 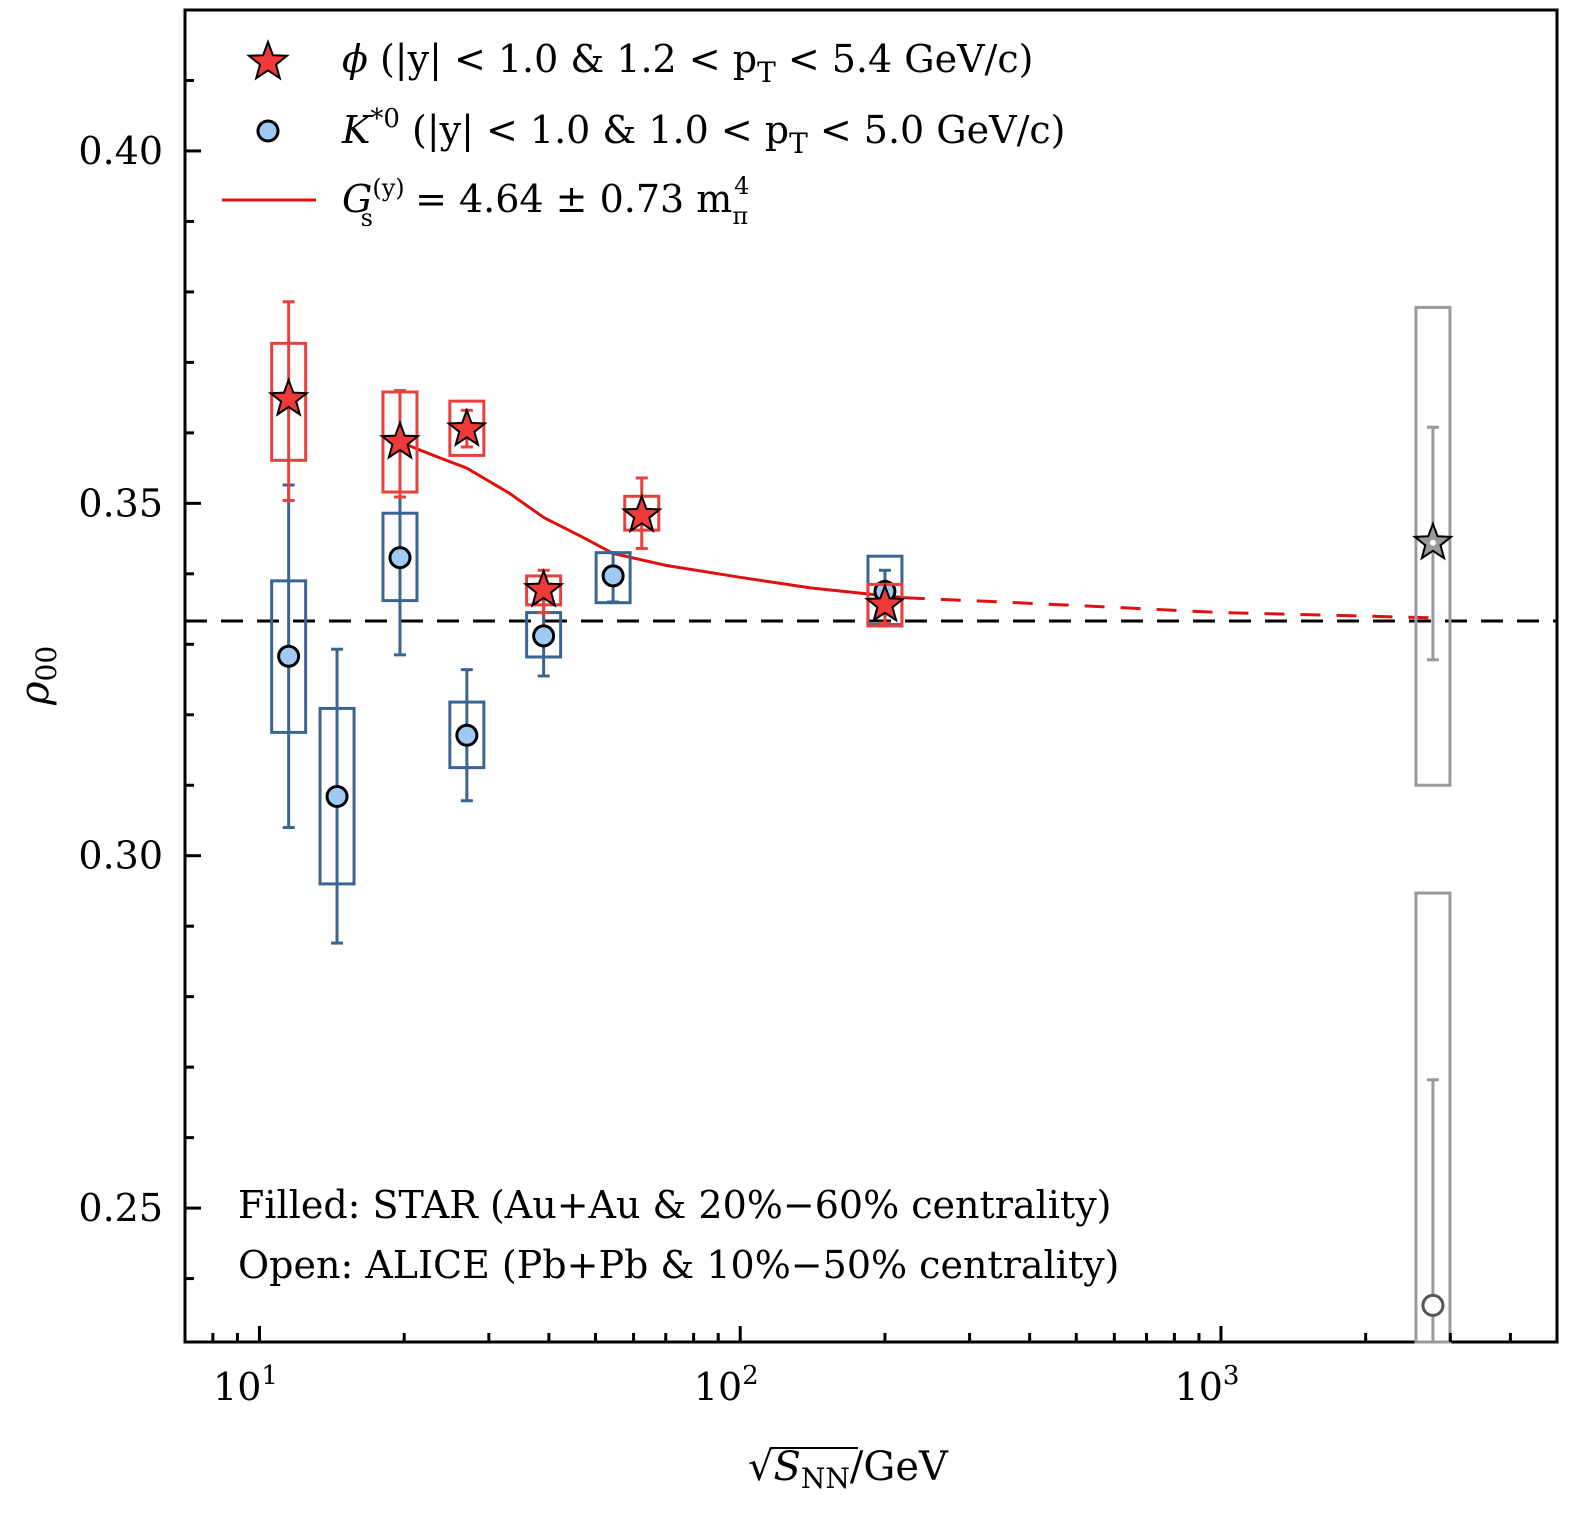 I want to click on legend-star-shape, so click(x=268, y=60).